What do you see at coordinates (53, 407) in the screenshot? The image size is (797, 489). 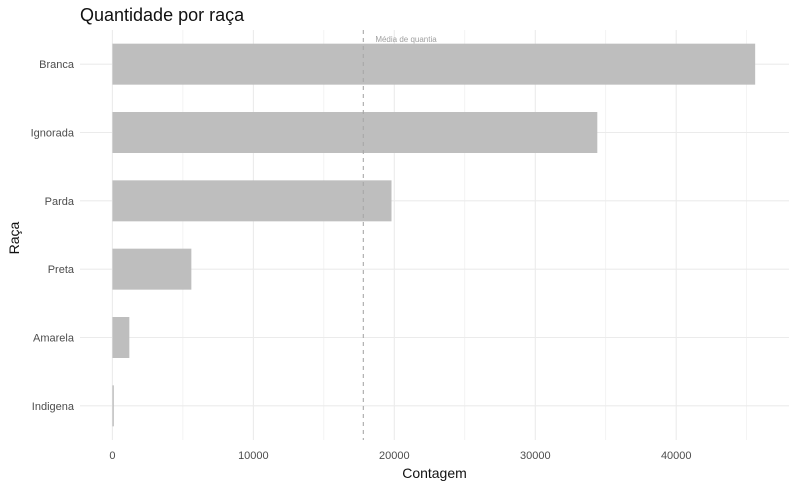 I see `y-tick-label: Indigena` at bounding box center [53, 407].